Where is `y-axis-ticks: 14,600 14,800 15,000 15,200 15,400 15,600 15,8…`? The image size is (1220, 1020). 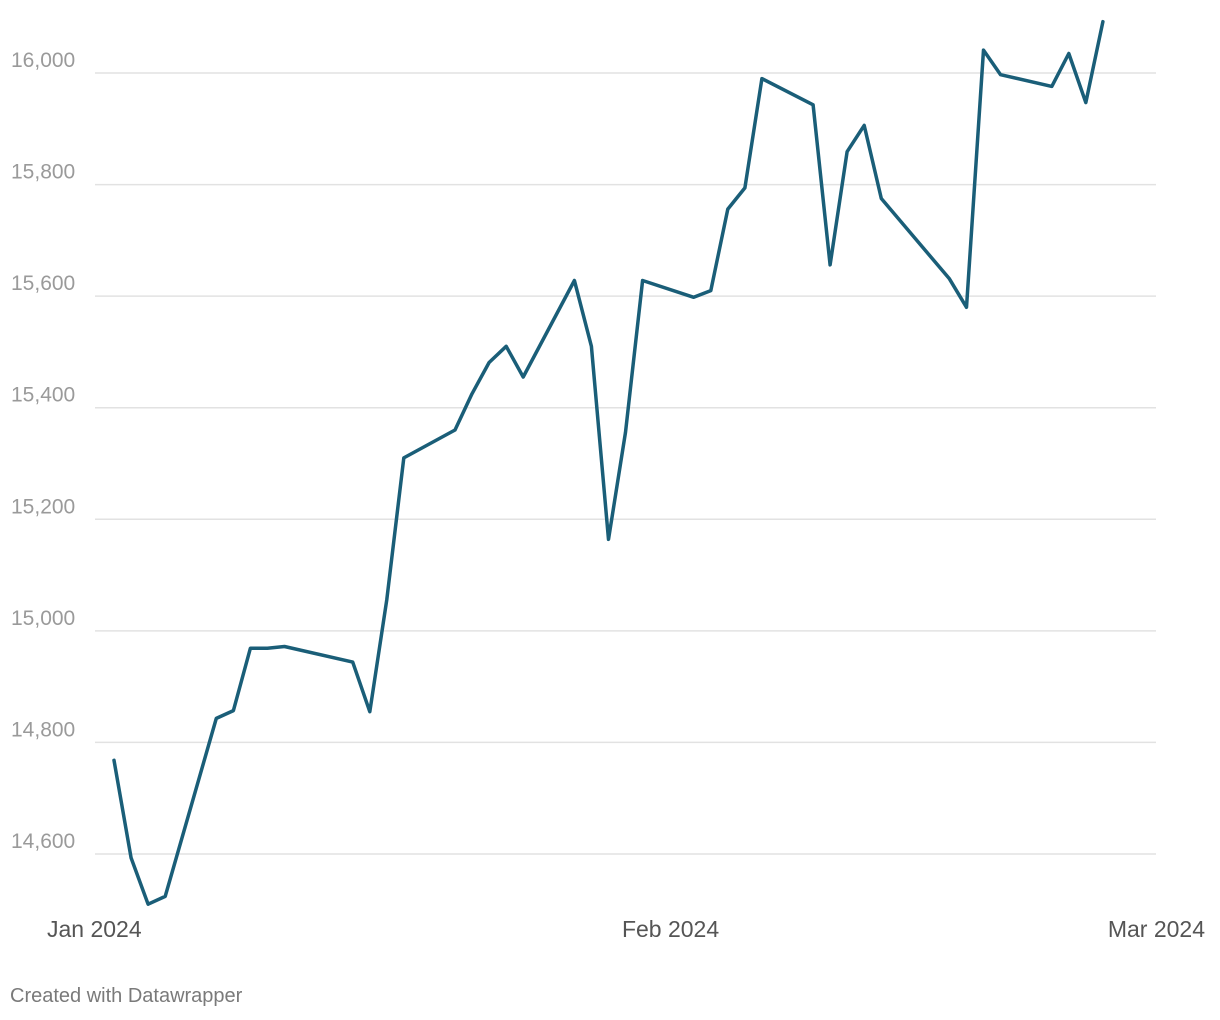
y-axis-ticks: 14,600 14,800 15,000 15,200 15,400 15,600 15,8… is located at coordinates (43, 451).